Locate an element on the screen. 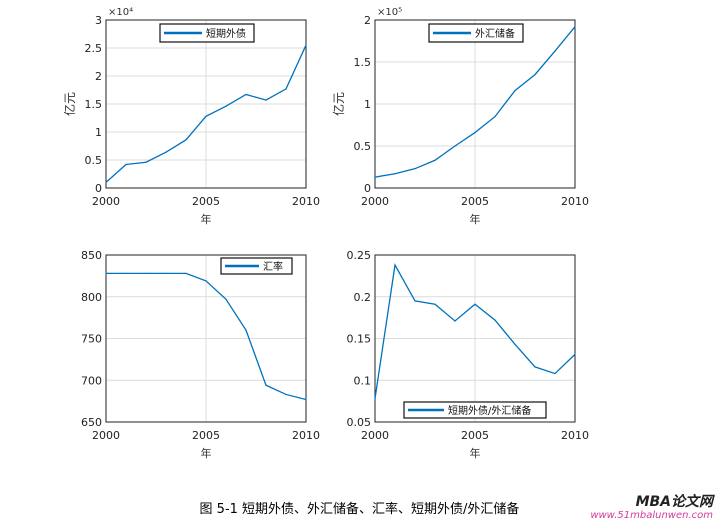  y-tick-label: 3 is located at coordinates (98, 20).